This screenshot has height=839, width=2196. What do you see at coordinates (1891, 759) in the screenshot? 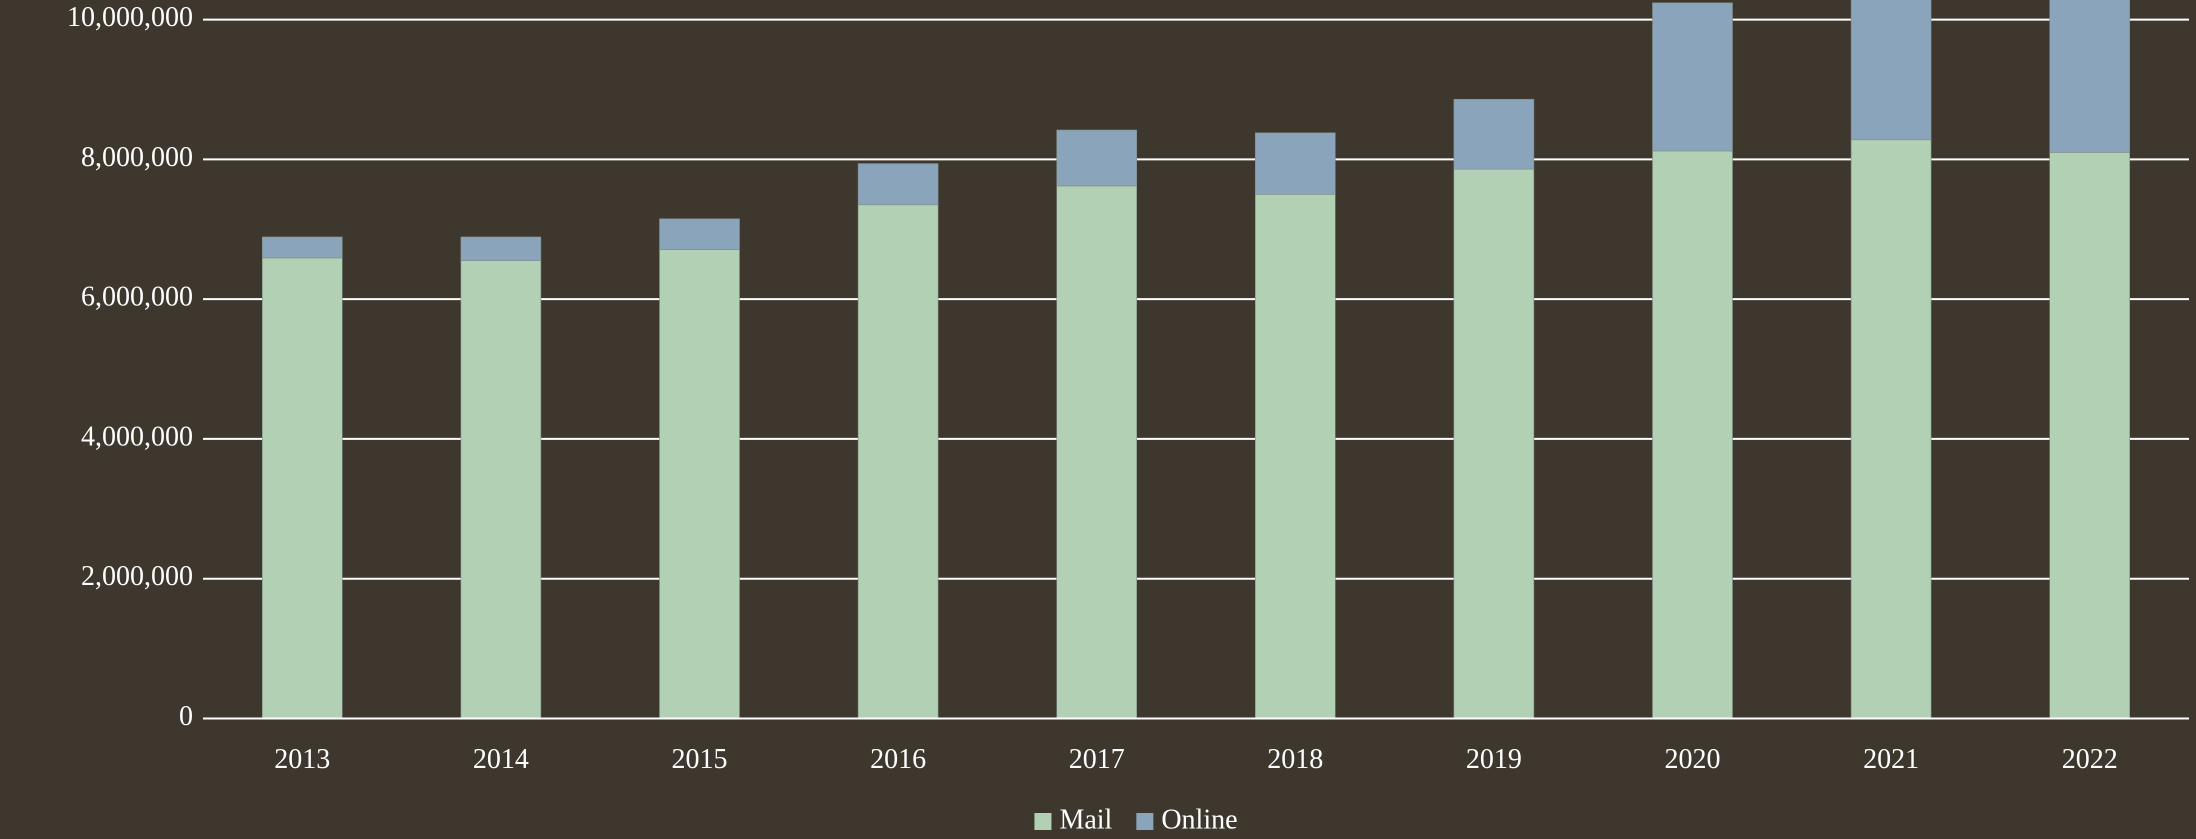
I see `x-tick-label: 2021` at bounding box center [1891, 759].